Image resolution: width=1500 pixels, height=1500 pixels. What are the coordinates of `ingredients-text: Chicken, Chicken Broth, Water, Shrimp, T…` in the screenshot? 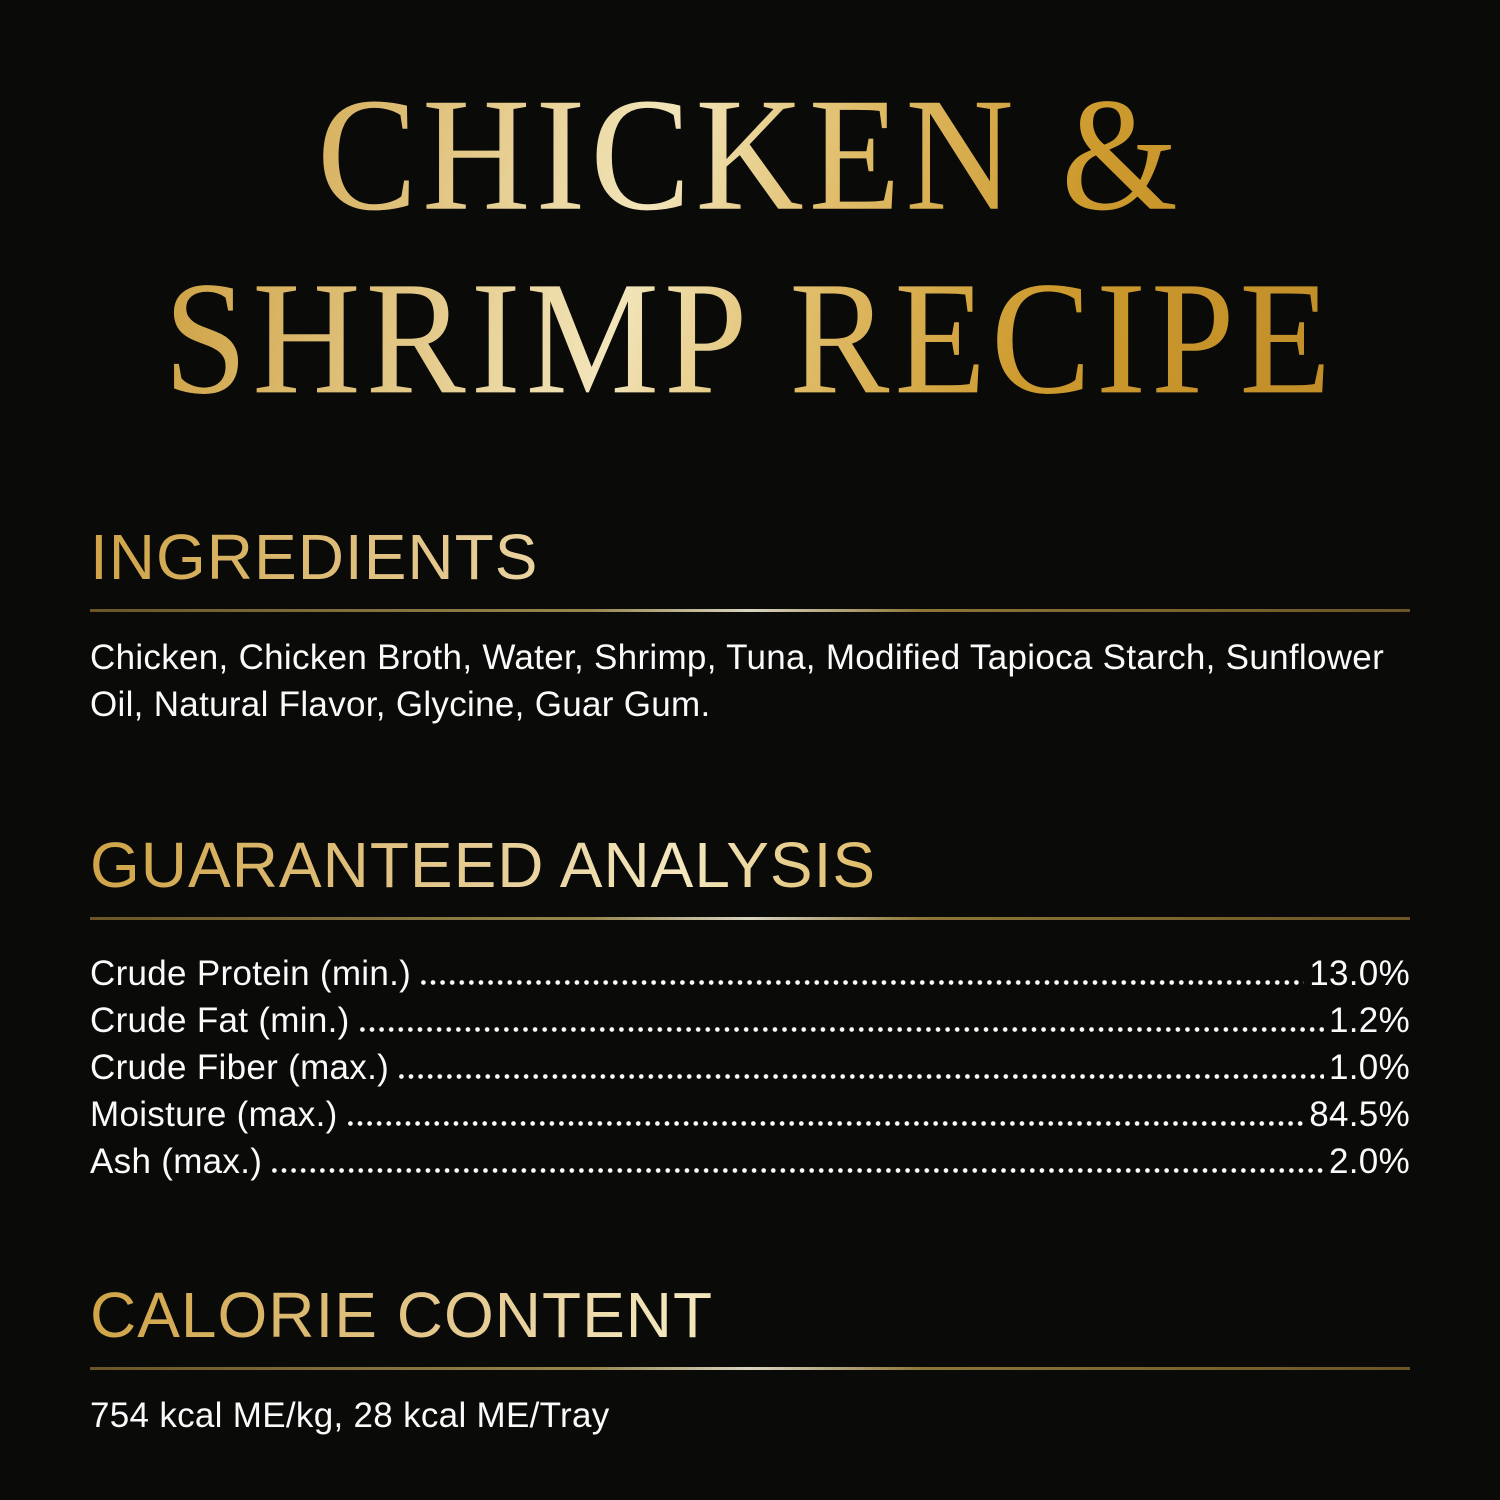 It's located at (737, 681).